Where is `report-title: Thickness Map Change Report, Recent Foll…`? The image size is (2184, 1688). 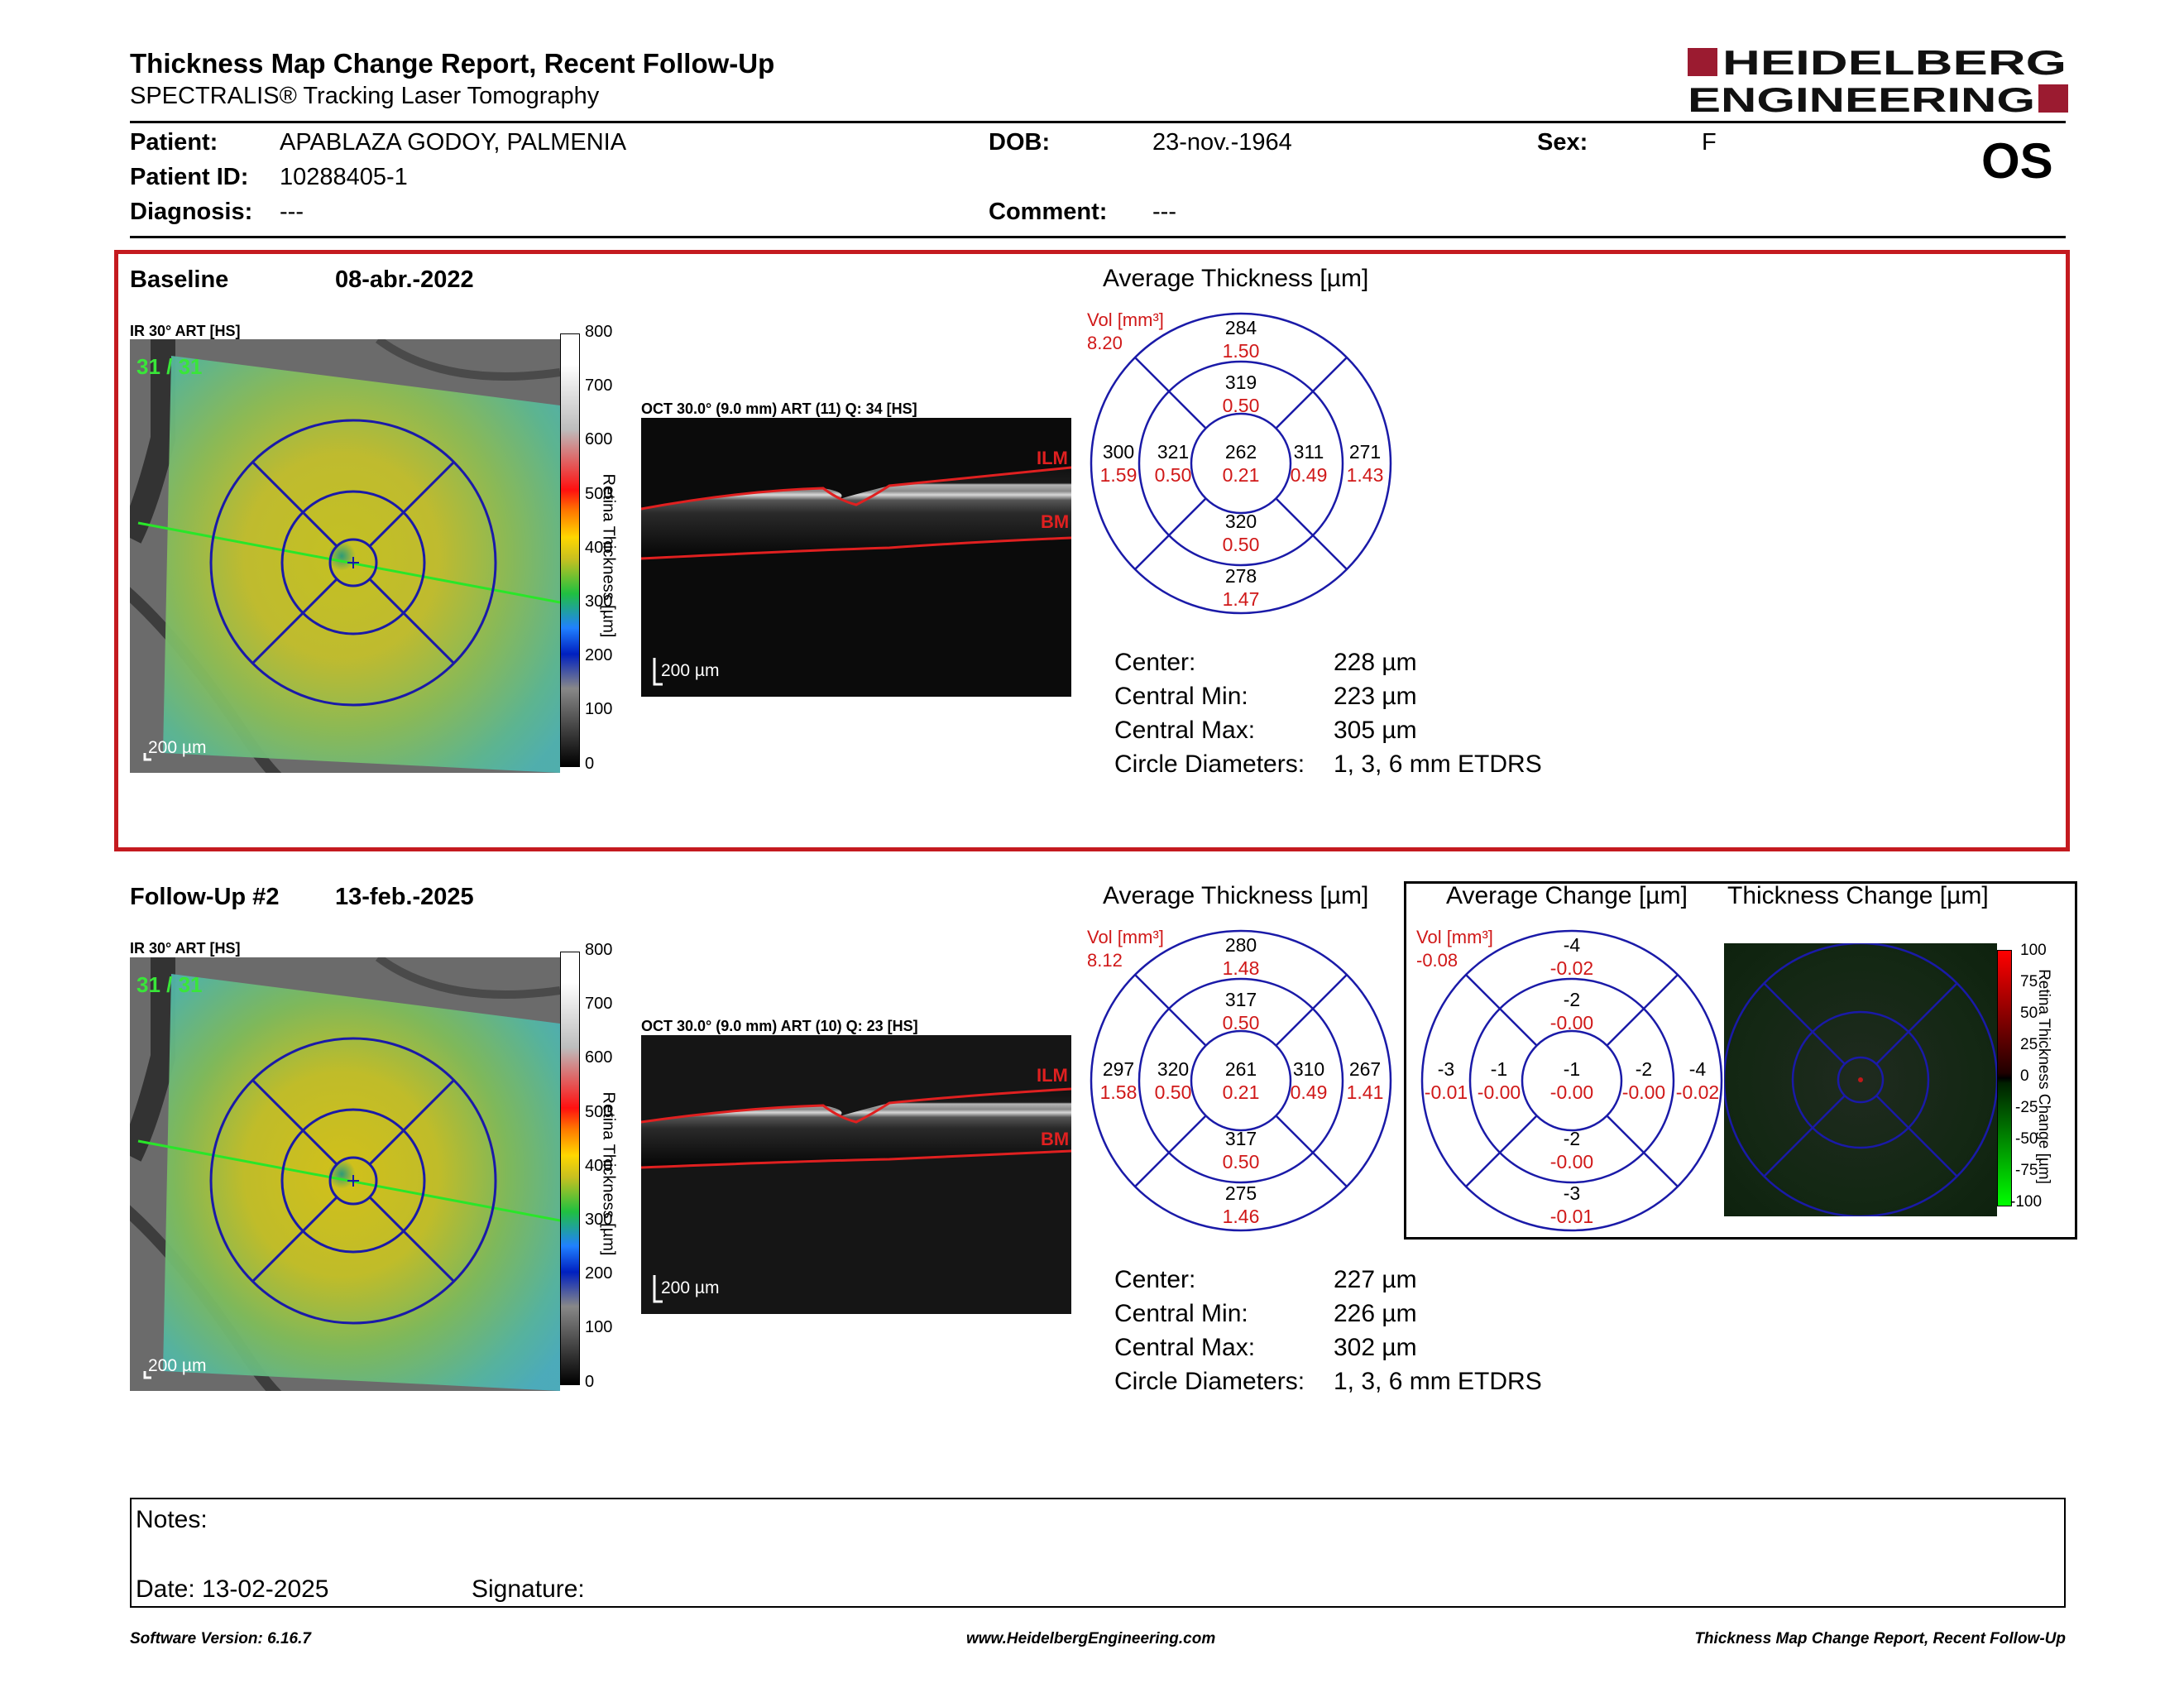 report-title: Thickness Map Change Report, Recent Foll… is located at coordinates (452, 63).